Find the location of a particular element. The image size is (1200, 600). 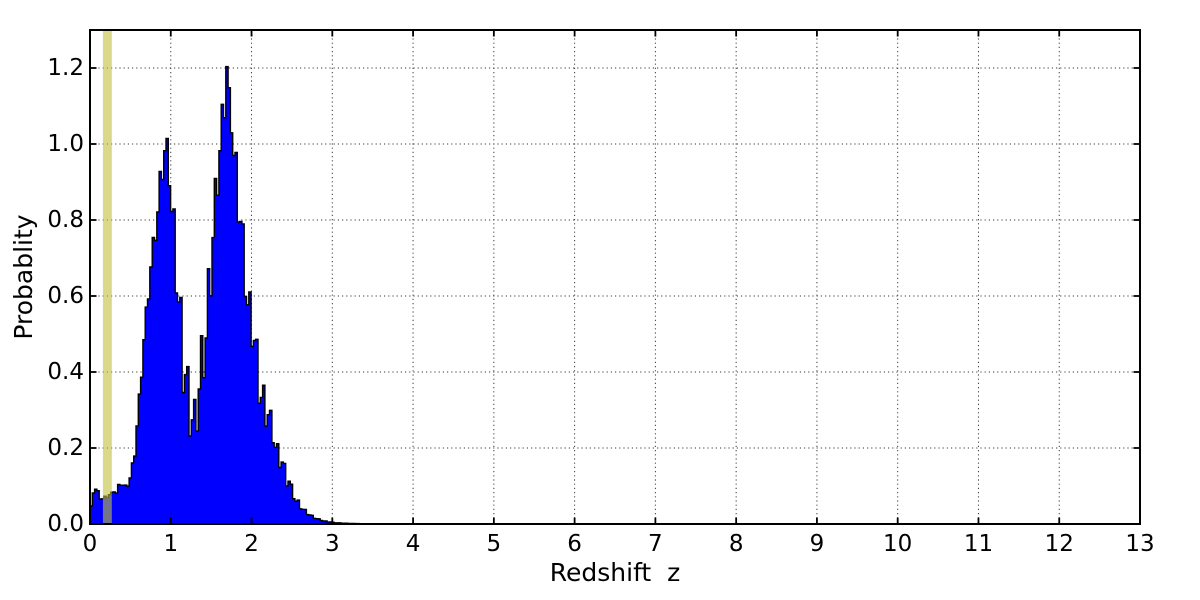

redshift-marker-band is located at coordinates (107, 277).